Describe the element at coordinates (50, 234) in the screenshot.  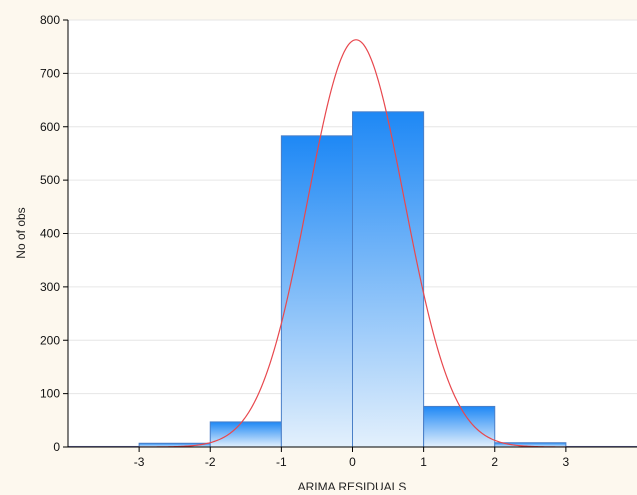
I see `y-tick-label: 400` at that location.